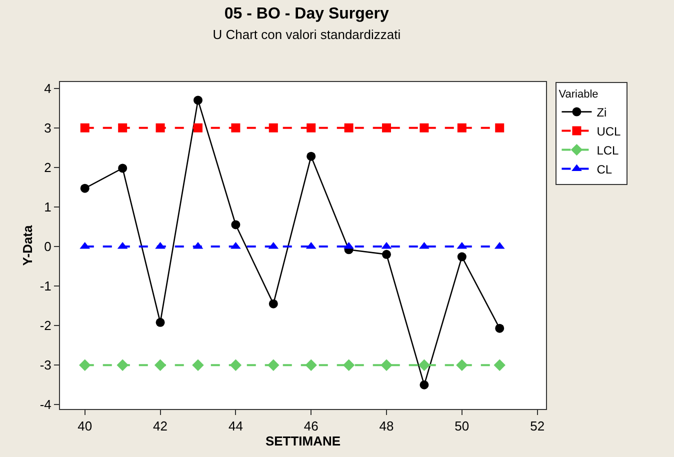 The image size is (674, 457). What do you see at coordinates (27, 245) in the screenshot?
I see `y-axis-title: Y-Data` at bounding box center [27, 245].